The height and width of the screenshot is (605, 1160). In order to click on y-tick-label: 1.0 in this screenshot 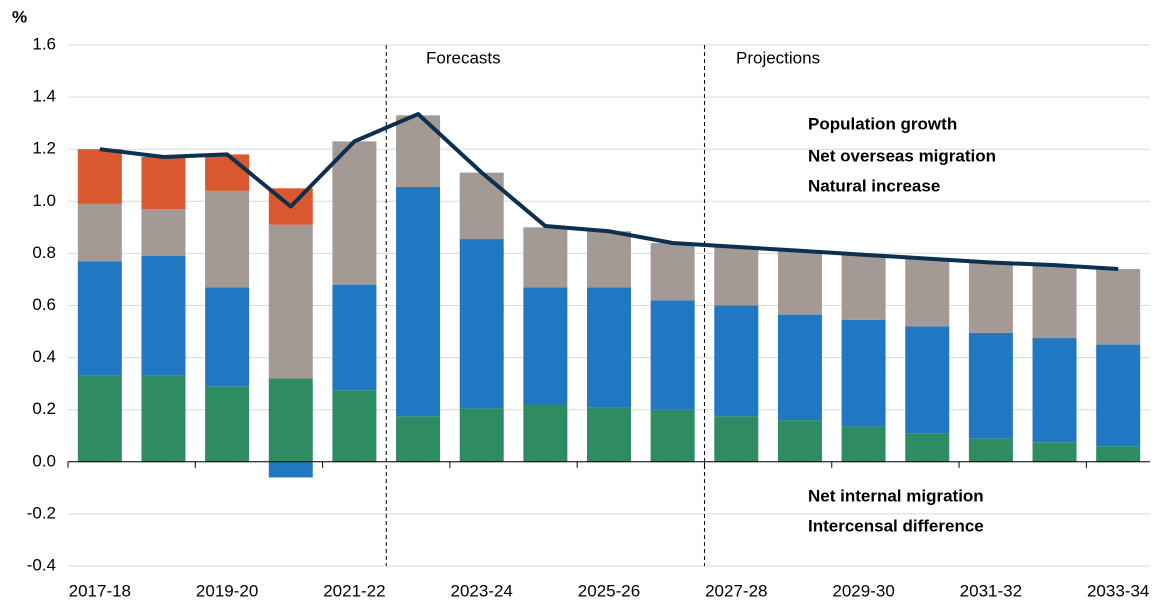, I will do `click(44, 200)`.